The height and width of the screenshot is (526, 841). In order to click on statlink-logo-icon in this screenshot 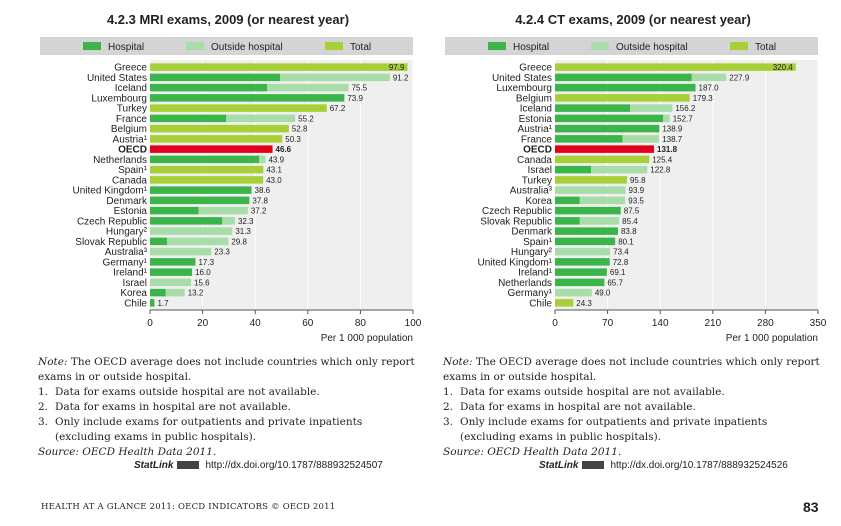, I will do `click(593, 465)`.